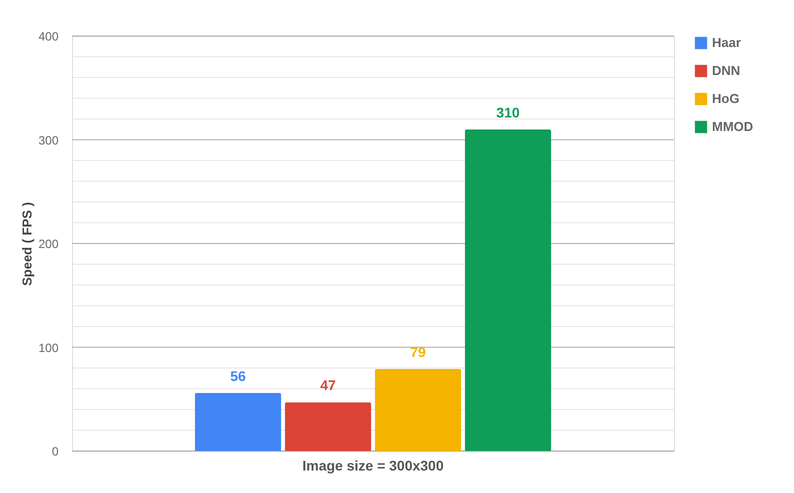 This screenshot has width=794, height=493. What do you see at coordinates (48, 140) in the screenshot?
I see `y-tick-label: 300` at bounding box center [48, 140].